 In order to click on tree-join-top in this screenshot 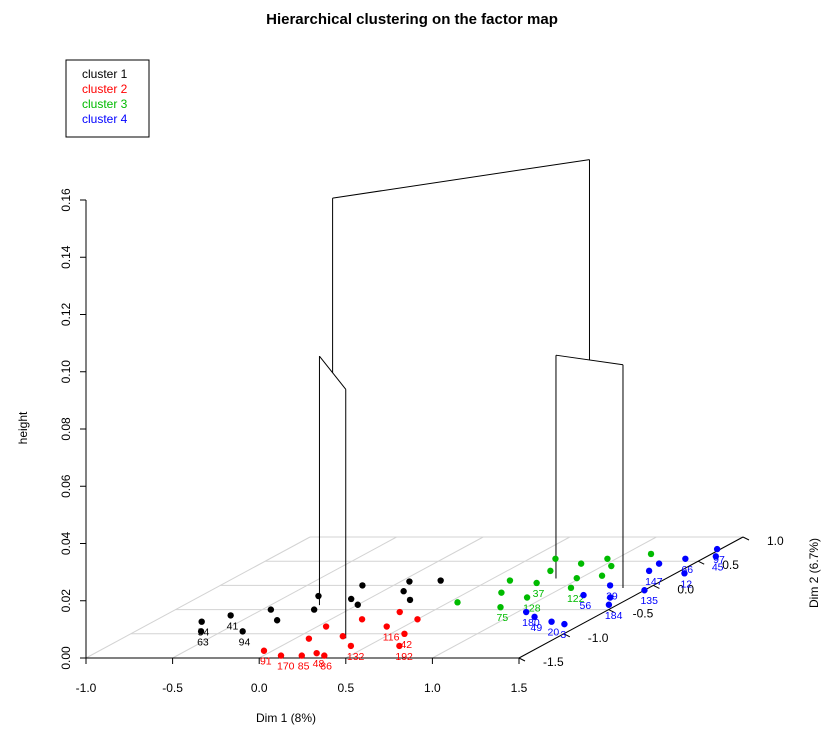, I will do `click(461, 179)`.